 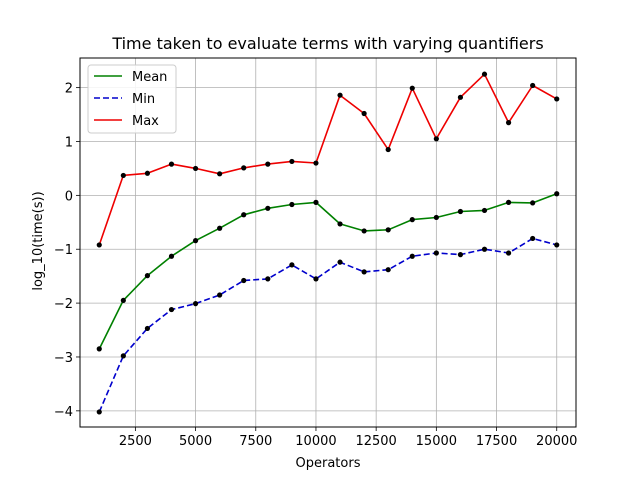 What do you see at coordinates (63, 250) in the screenshot?
I see `y-tick-label: −1` at bounding box center [63, 250].